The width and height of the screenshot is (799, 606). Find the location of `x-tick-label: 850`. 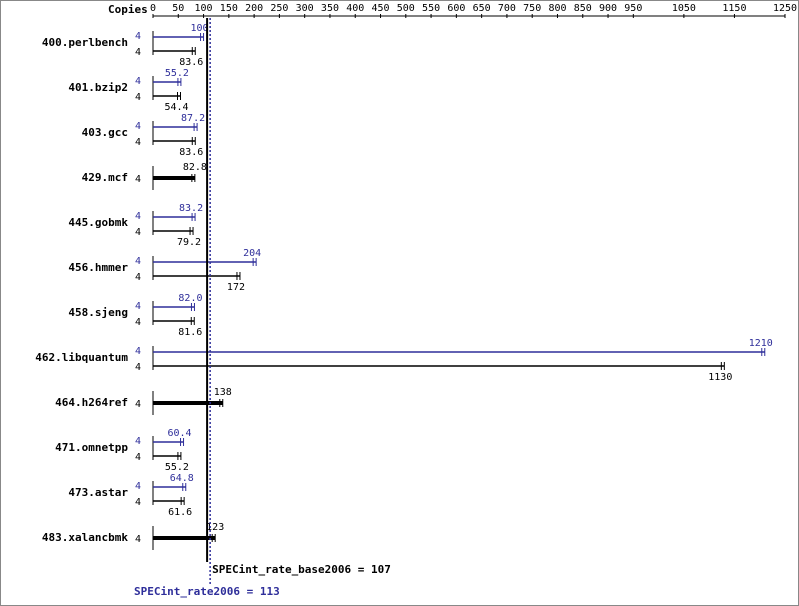

x-tick-label: 850 is located at coordinates (583, 8).